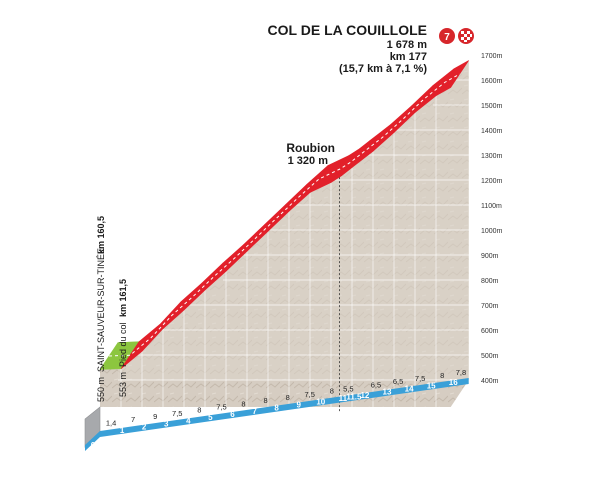 The height and width of the screenshot is (483, 600). I want to click on km-tick-label: 13, so click(387, 392).